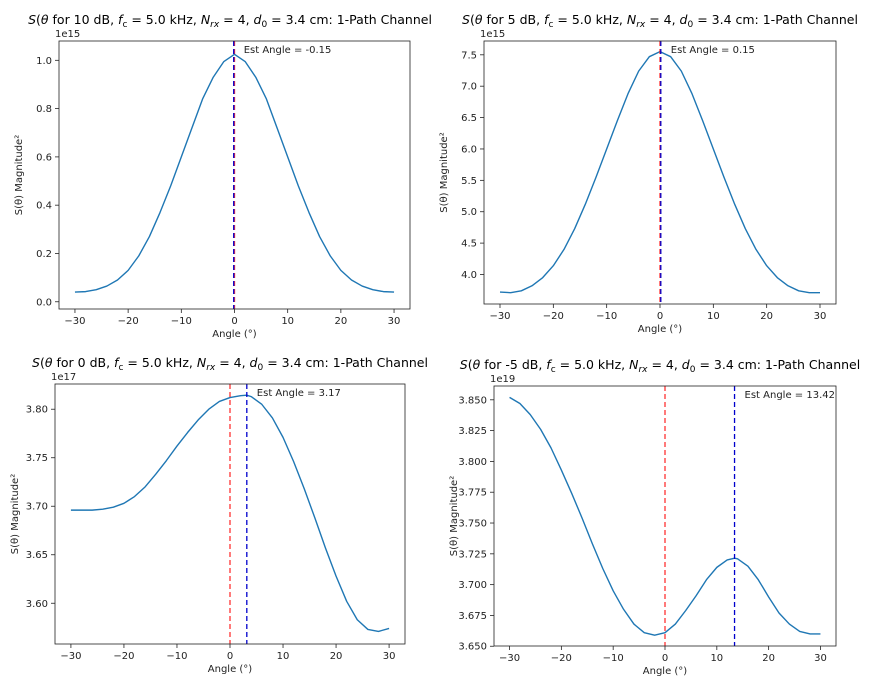  I want to click on title-snr: for -5 dB,, so click(513, 364).